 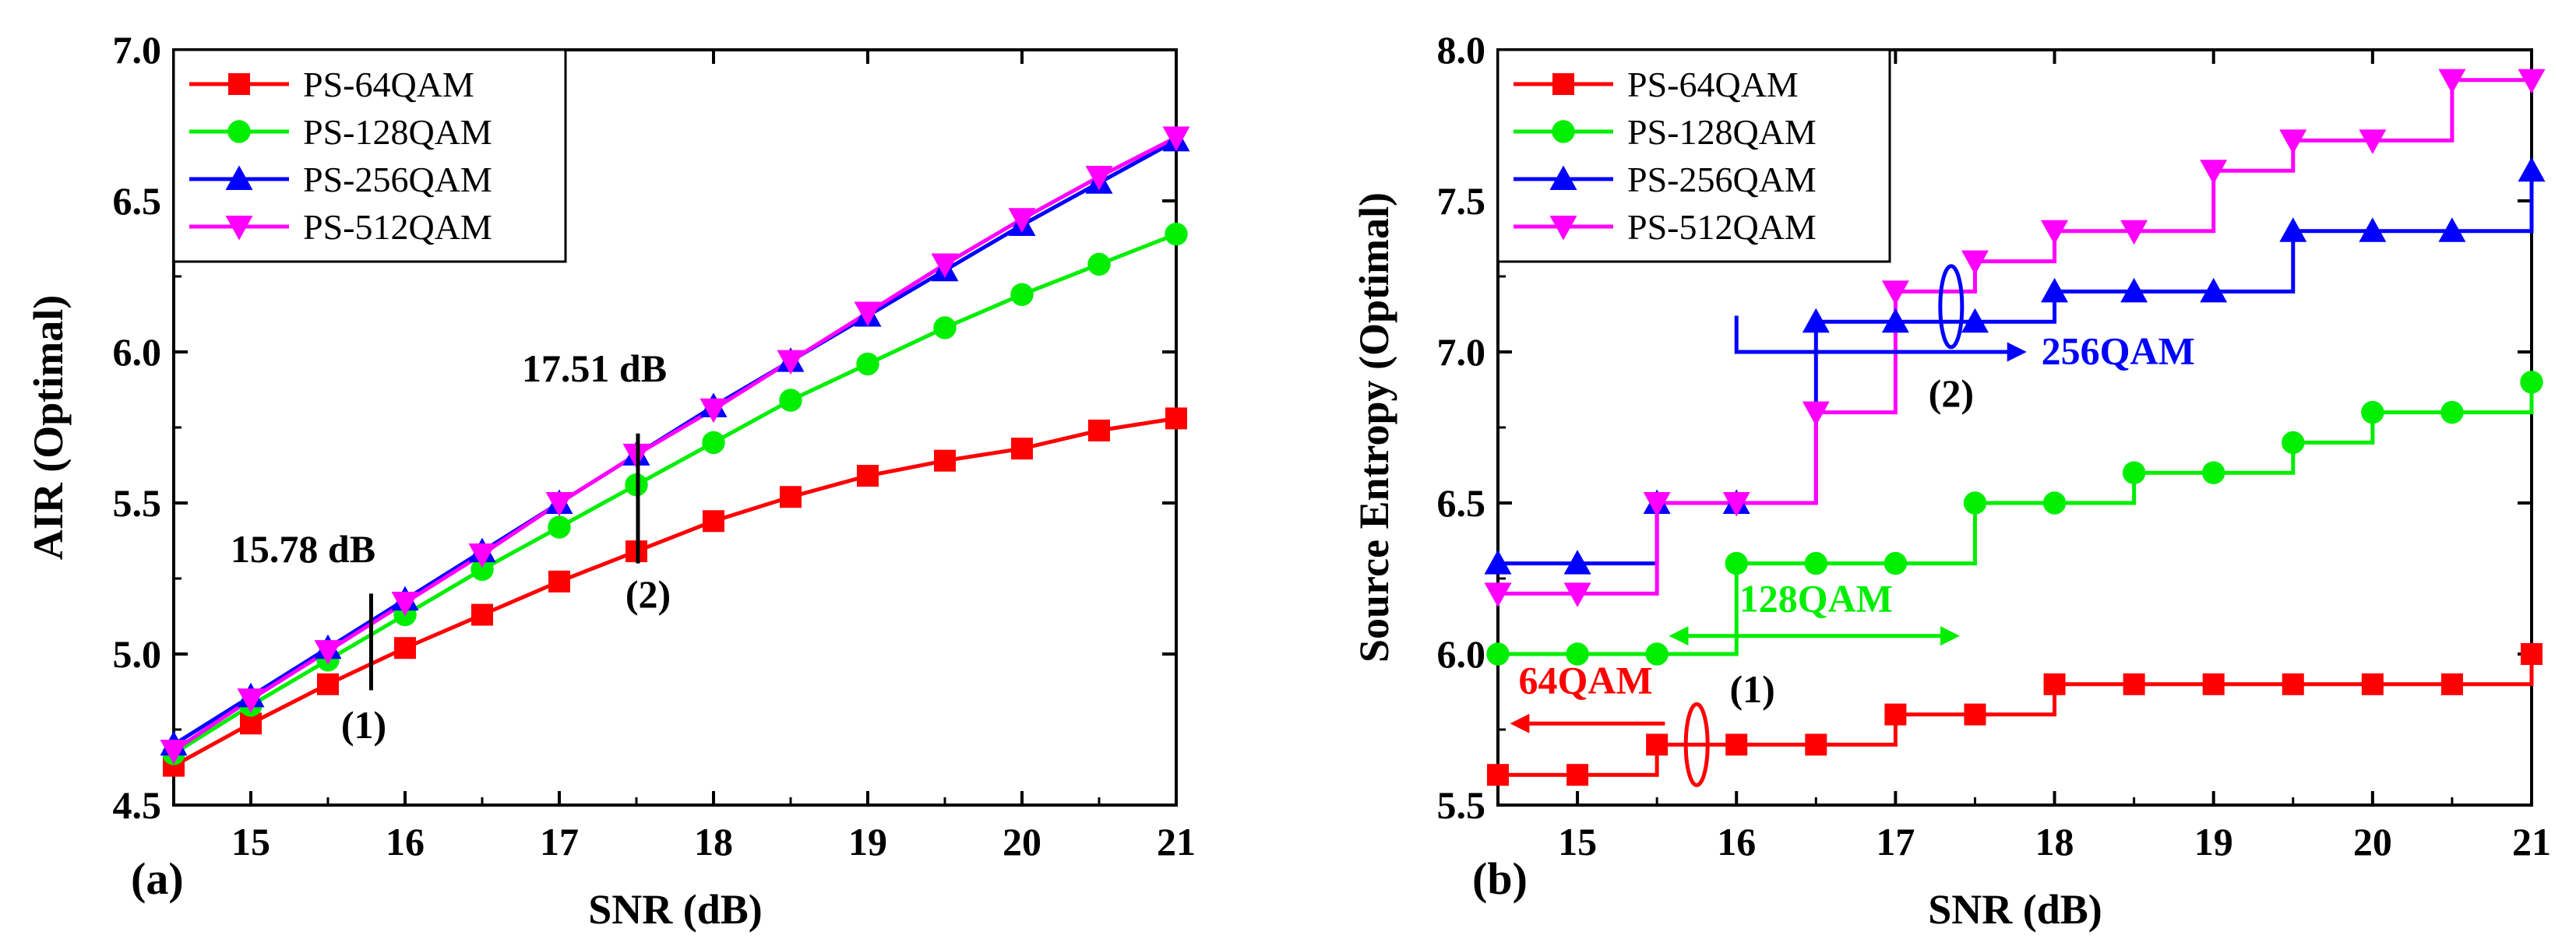 I want to click on x-tick-label: 15, so click(x=1577, y=841).